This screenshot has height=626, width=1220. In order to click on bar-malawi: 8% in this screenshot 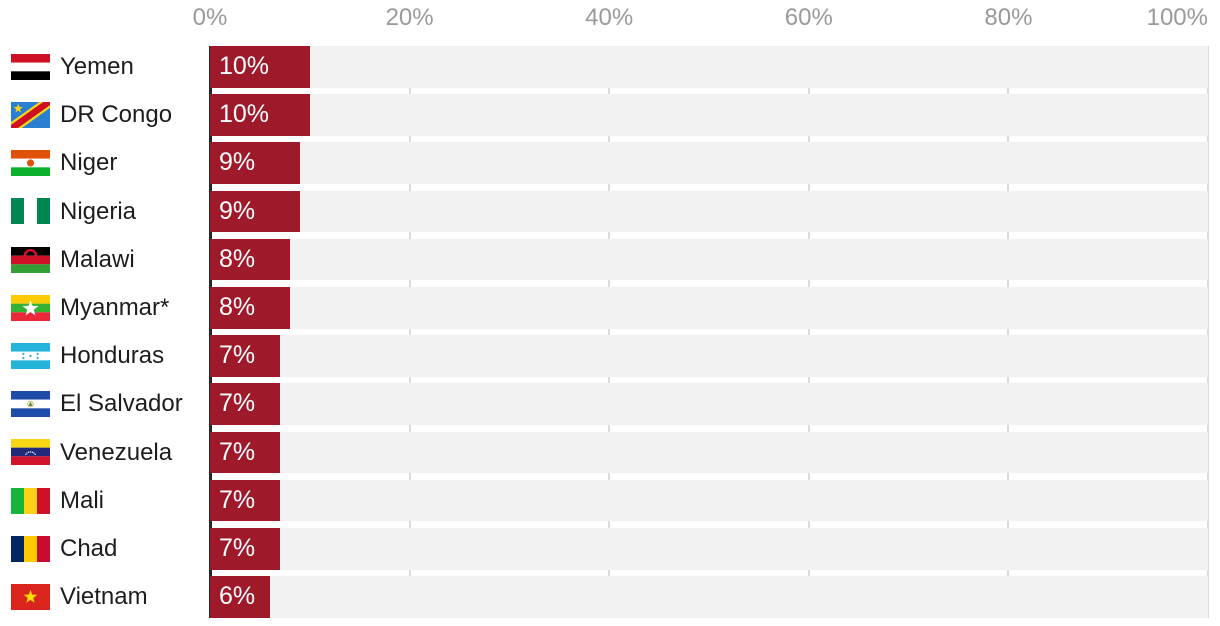, I will do `click(250, 259)`.